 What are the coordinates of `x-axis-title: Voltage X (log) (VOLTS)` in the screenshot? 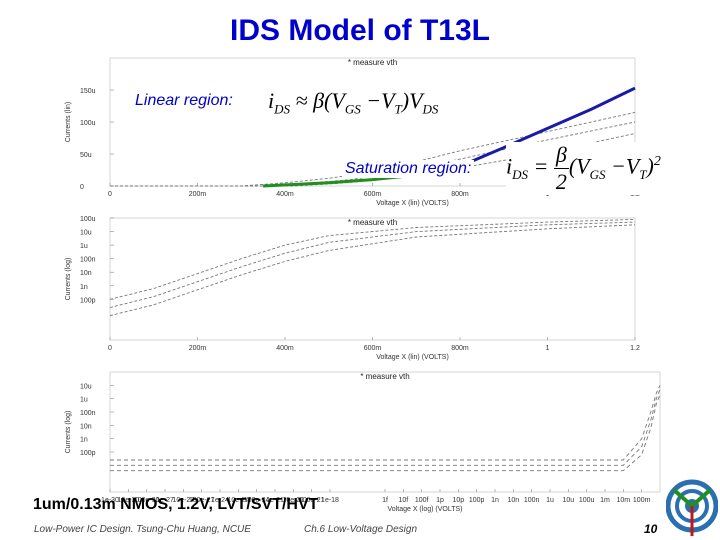 It's located at (425, 509).